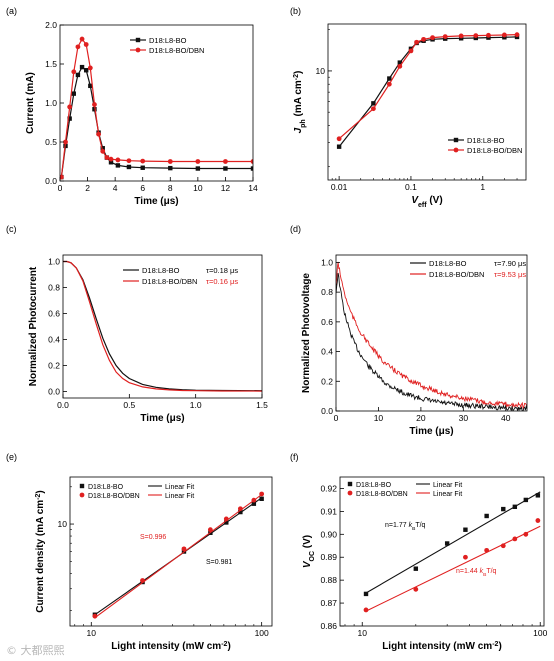  I want to click on panel-label: (e), so click(11, 457).